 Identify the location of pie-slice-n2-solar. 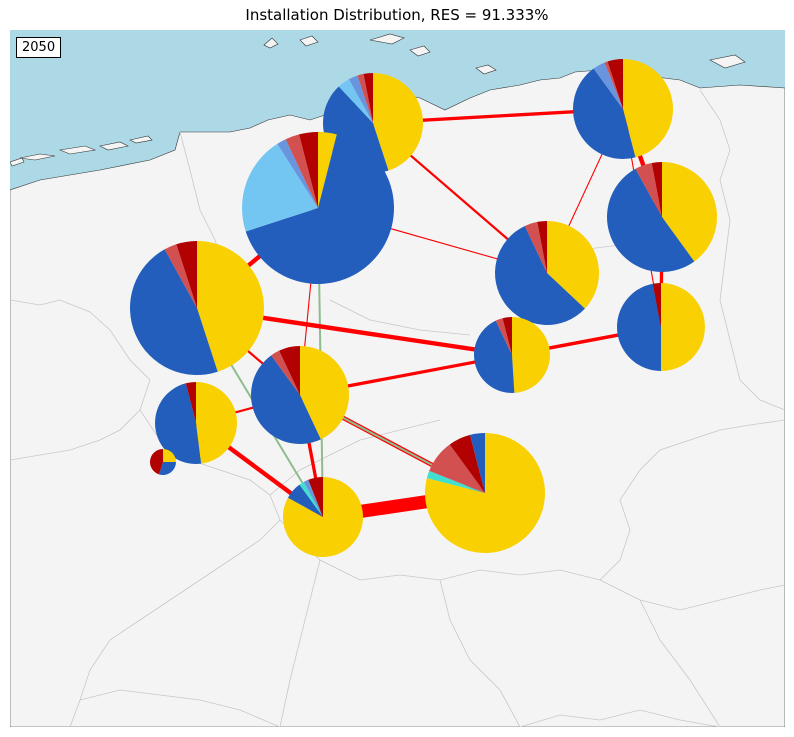
(327, 170).